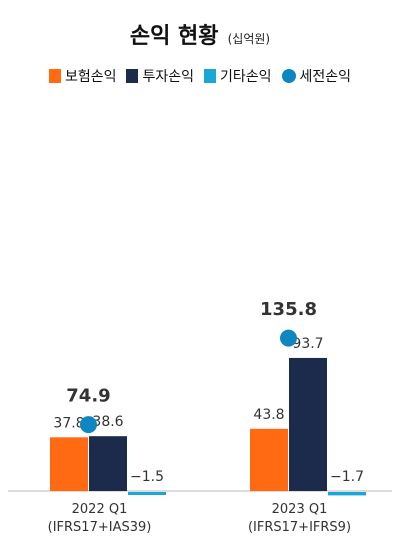 This screenshot has width=400, height=553. I want to click on legend-item-other: 기타손익, so click(238, 76).